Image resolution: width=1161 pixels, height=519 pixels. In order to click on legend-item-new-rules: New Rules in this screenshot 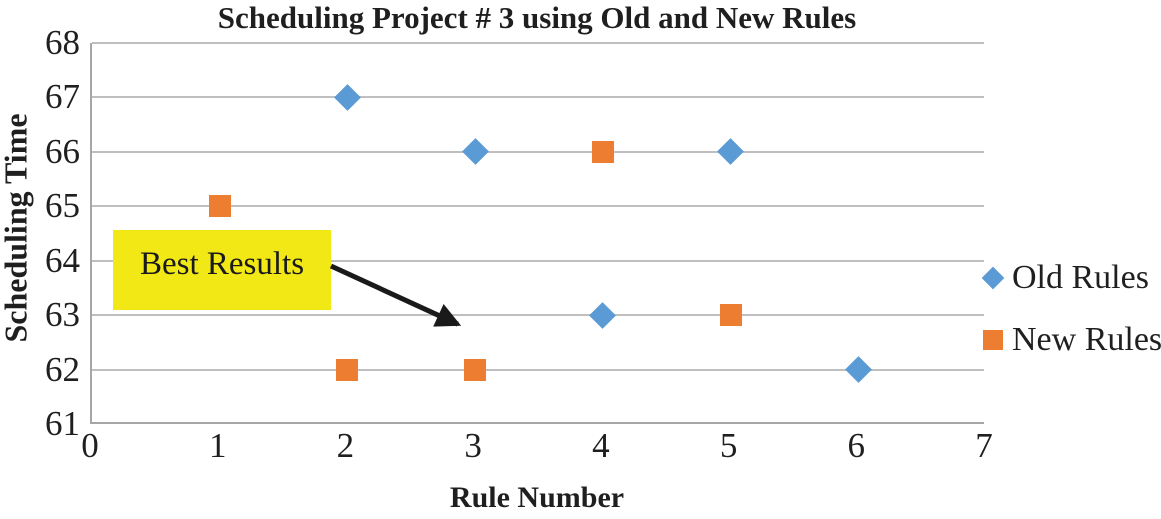, I will do `click(1071, 340)`.